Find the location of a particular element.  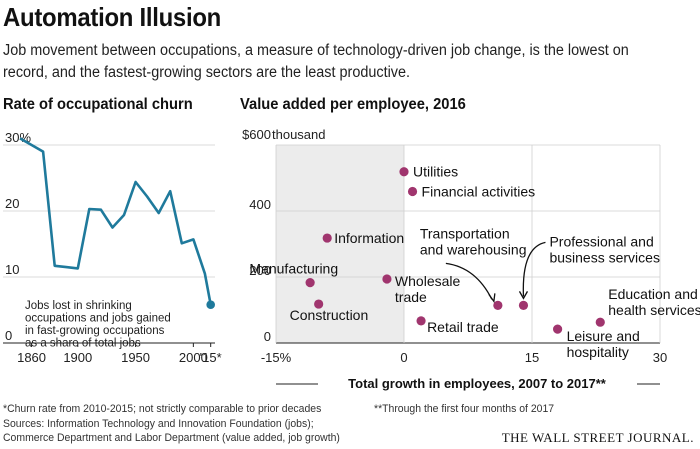

scatter-point-label: Retail trade is located at coordinates (463, 327).